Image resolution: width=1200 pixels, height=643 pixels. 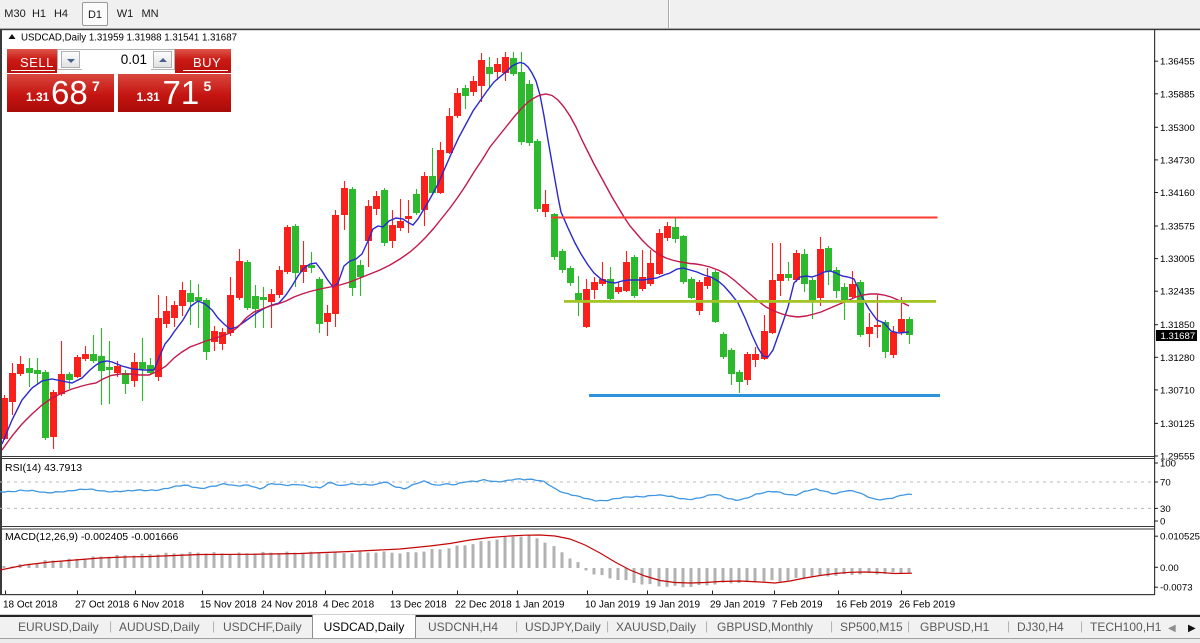 I want to click on svg-text: RSI(14) 43.7913, so click(x=43, y=468).